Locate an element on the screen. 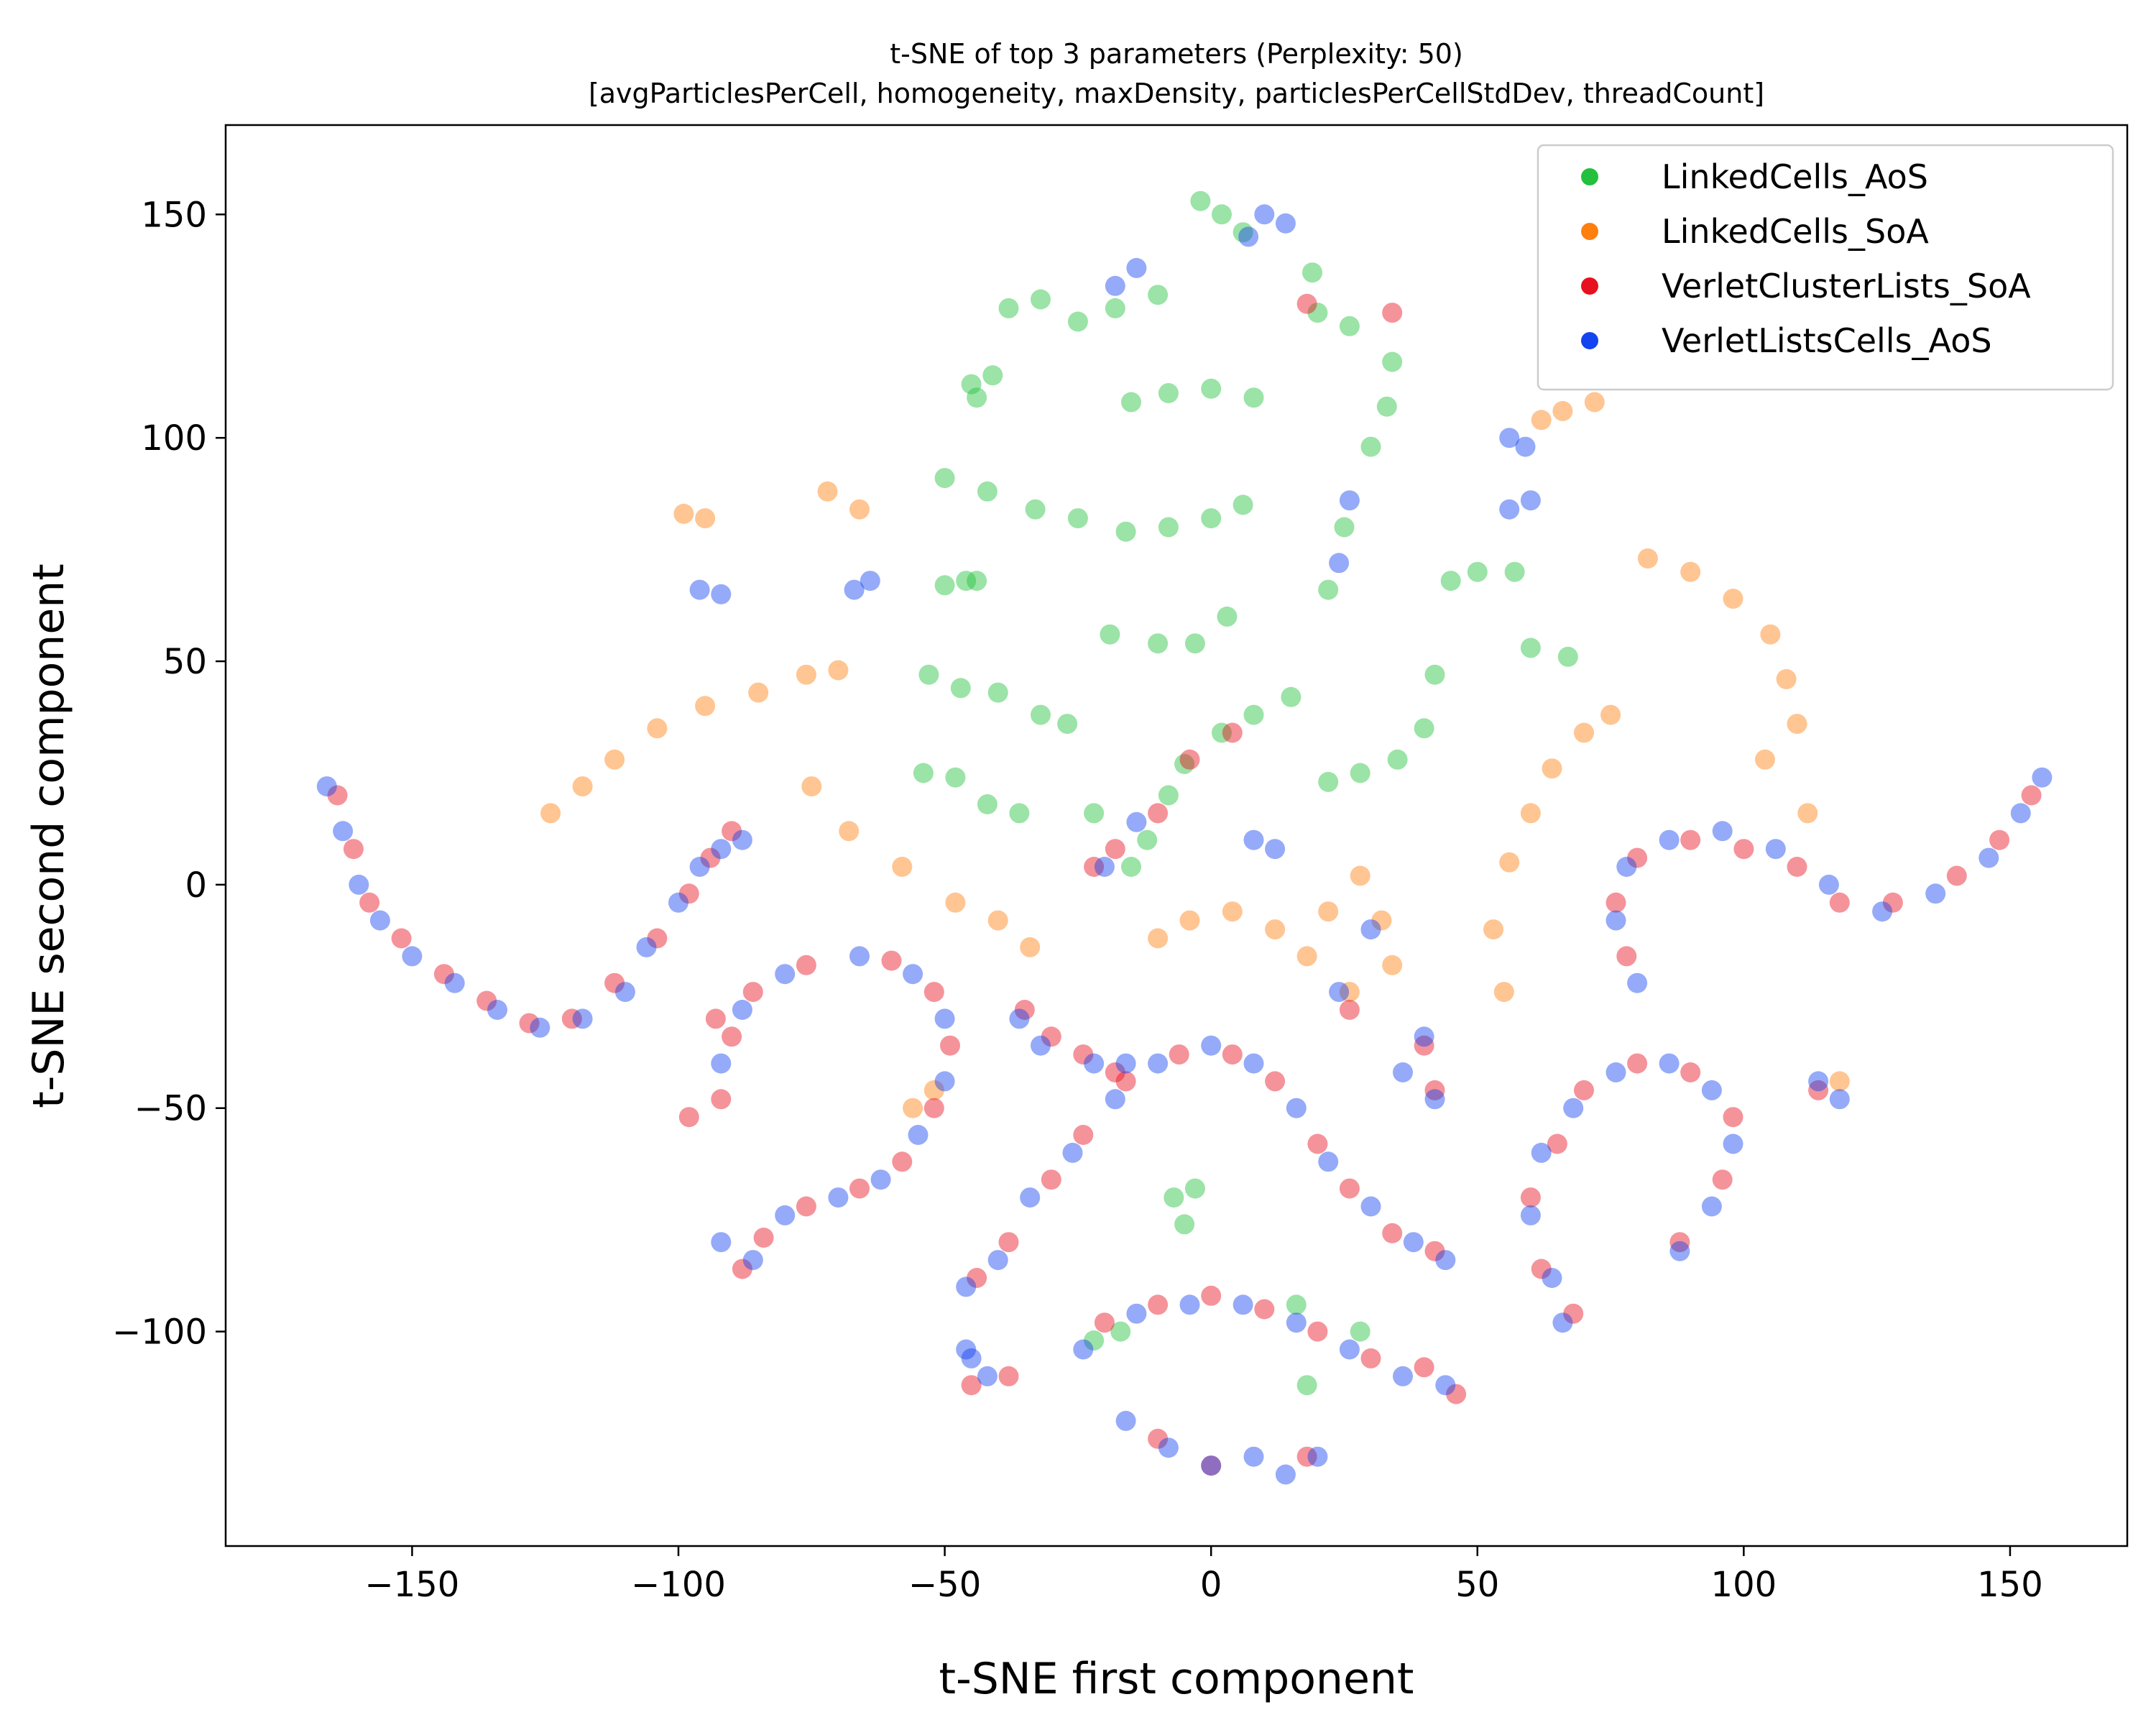 The height and width of the screenshot is (1725, 2156). legend-label-VerletListsCells_AoS: VerletListsCells_AoS is located at coordinates (1827, 340).